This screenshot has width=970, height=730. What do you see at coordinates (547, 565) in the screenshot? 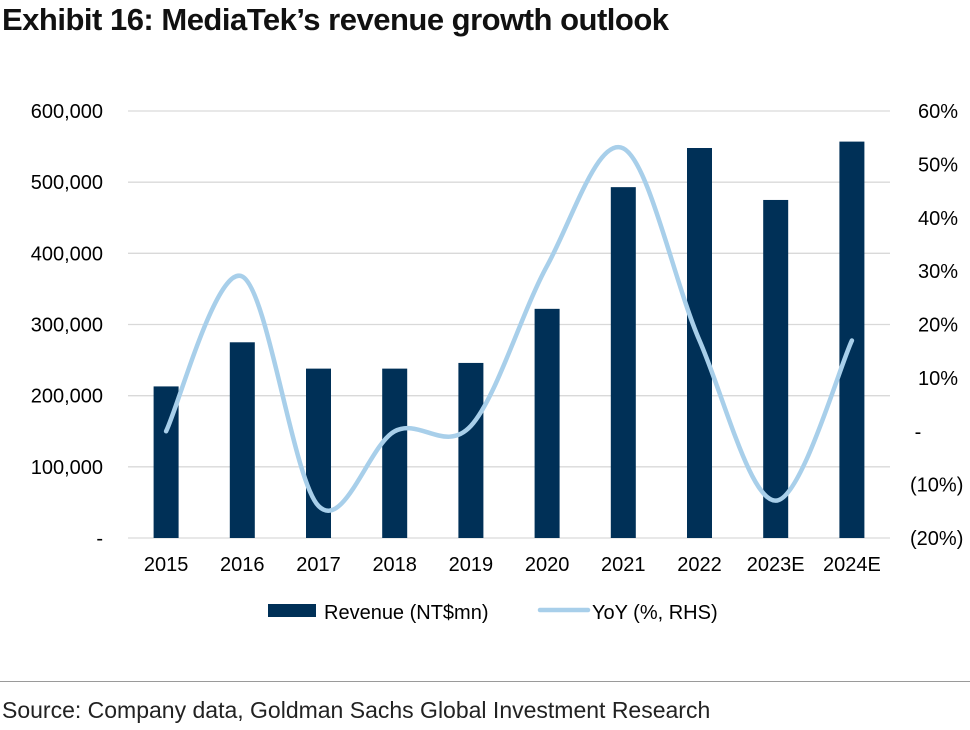
I see `x-tick-label: 2020` at bounding box center [547, 565].